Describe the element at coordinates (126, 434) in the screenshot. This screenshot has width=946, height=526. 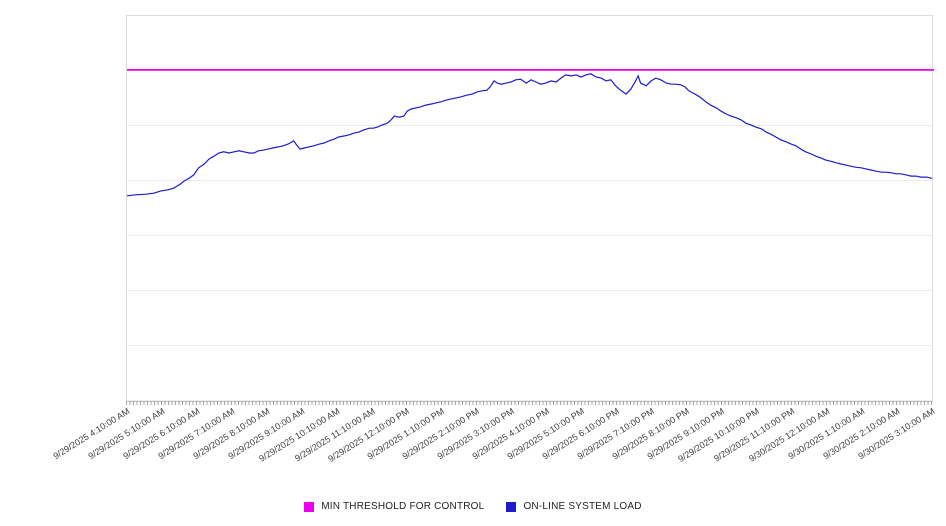
I see `x-axis-label: 9/29/2025 5:10:00 AM` at that location.